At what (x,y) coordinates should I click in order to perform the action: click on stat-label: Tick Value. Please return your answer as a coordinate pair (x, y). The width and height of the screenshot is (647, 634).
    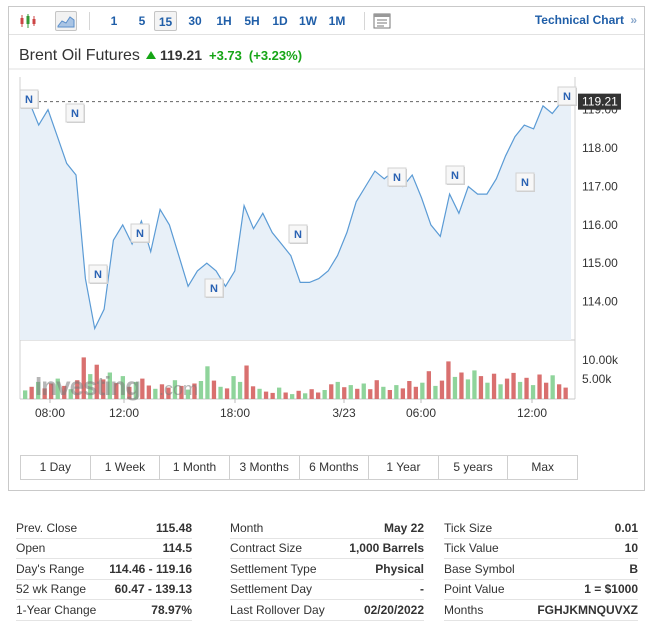
    Looking at the image, I should click on (471, 548).